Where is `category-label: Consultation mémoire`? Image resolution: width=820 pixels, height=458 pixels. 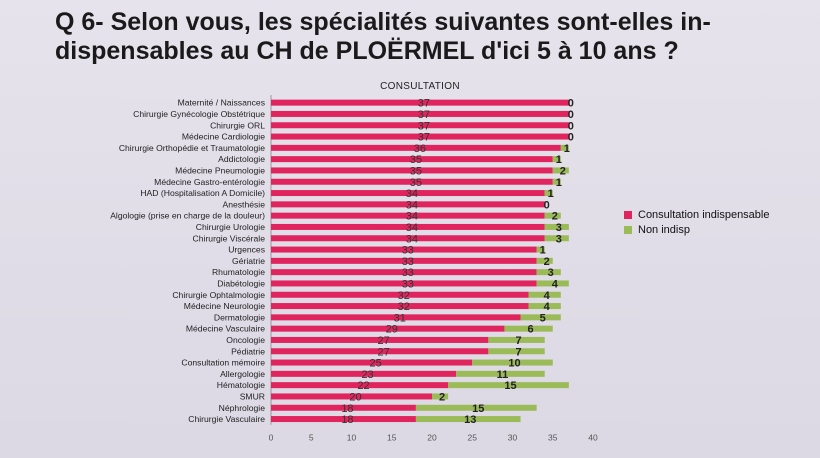 category-label: Consultation mémoire is located at coordinates (223, 363).